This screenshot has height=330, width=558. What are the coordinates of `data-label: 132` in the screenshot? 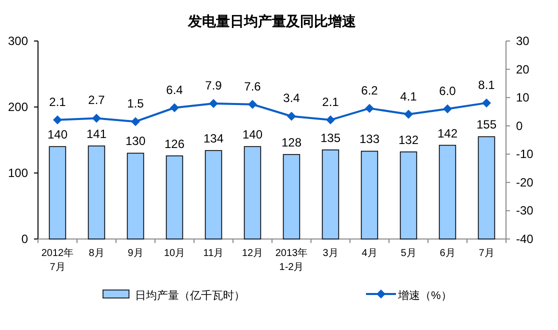 It's located at (408, 139).